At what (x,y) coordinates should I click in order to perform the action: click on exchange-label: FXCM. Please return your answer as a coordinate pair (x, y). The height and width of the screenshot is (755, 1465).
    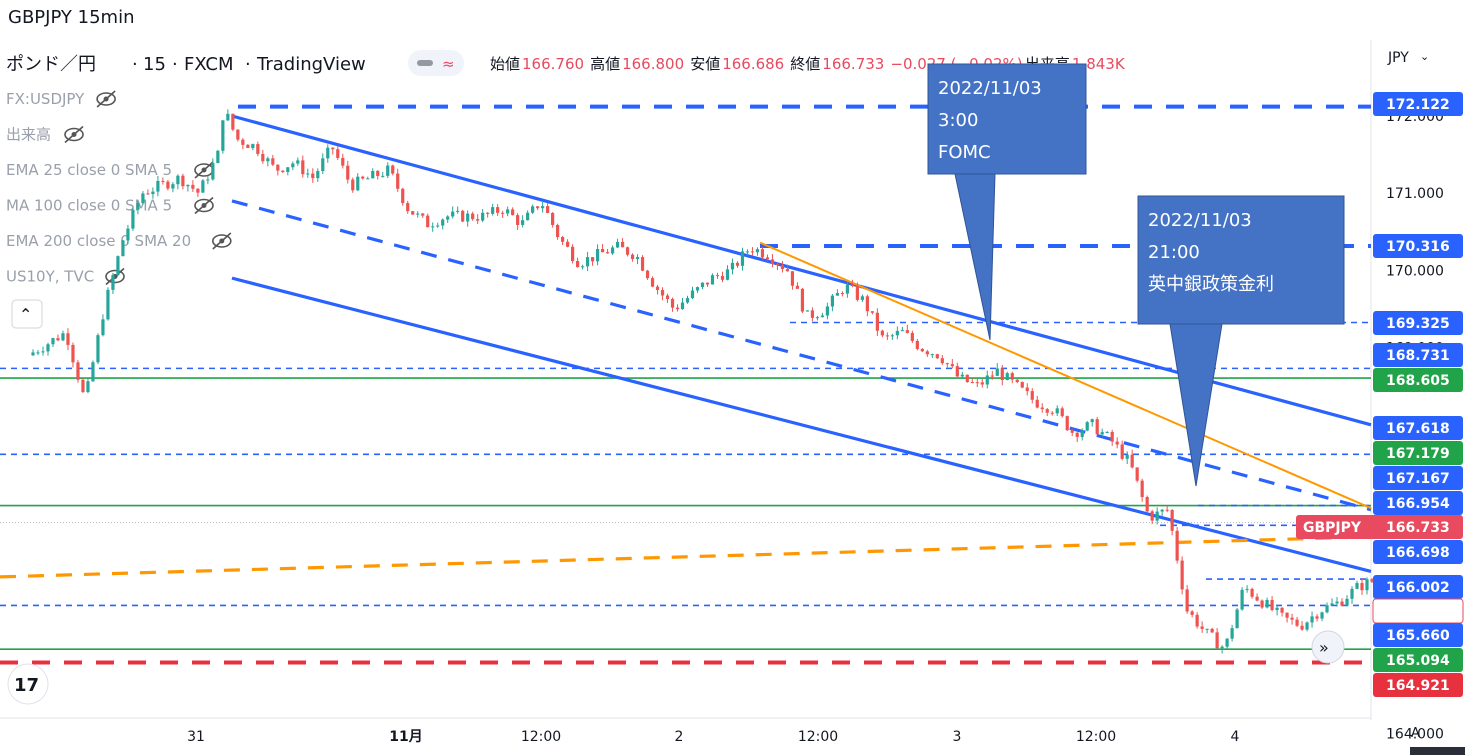
    Looking at the image, I should click on (208, 64).